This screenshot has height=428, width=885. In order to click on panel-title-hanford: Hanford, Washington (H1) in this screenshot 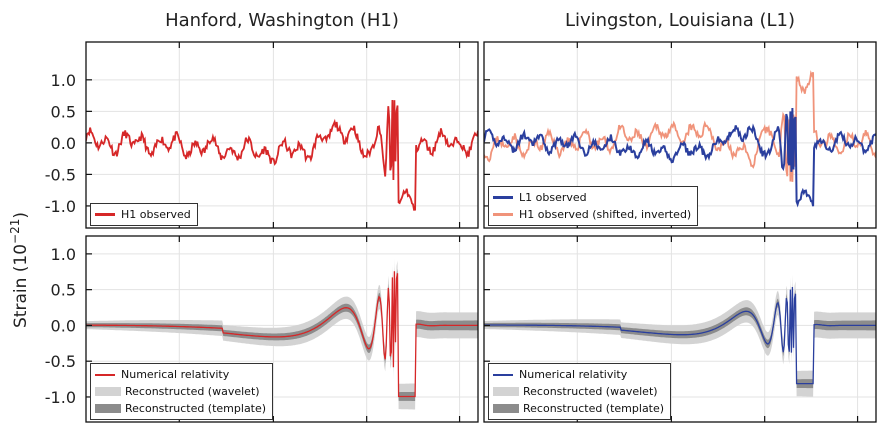, I will do `click(282, 20)`.